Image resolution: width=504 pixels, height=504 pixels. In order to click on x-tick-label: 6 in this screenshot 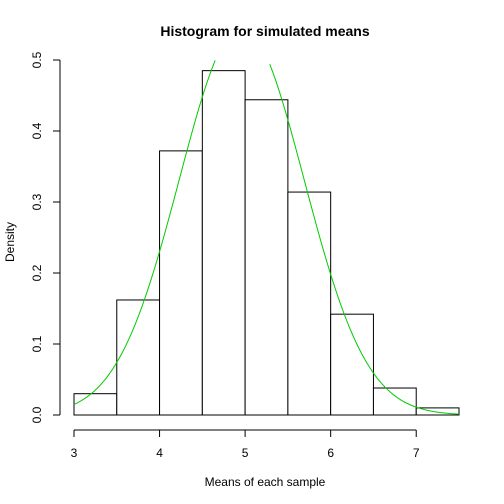, I will do `click(330, 453)`.